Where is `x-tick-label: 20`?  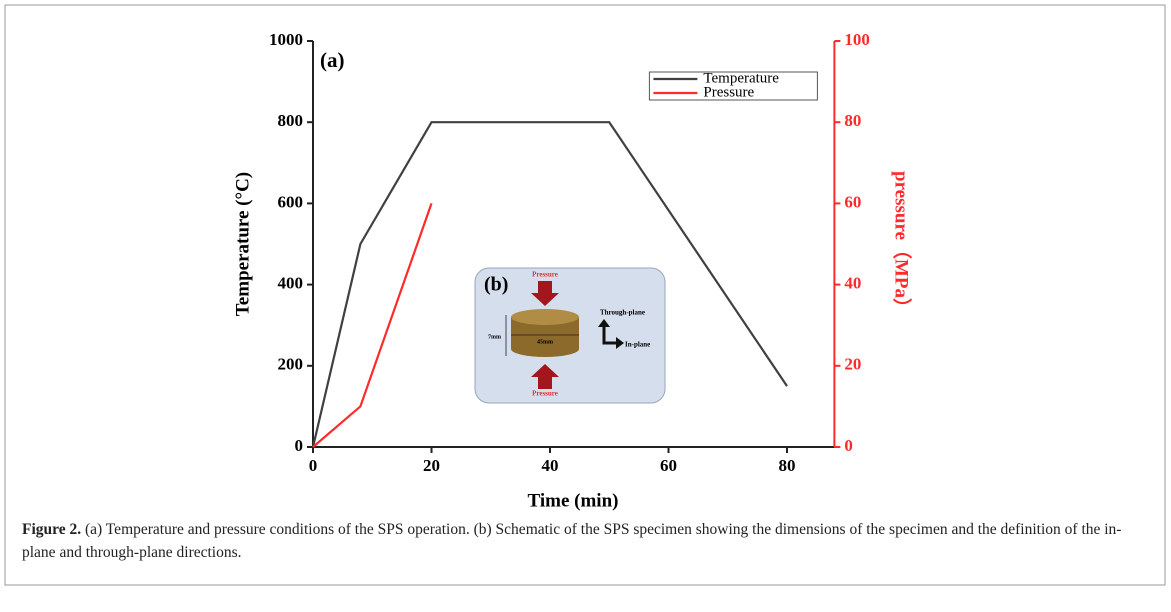
x-tick-label: 20 is located at coordinates (431, 465).